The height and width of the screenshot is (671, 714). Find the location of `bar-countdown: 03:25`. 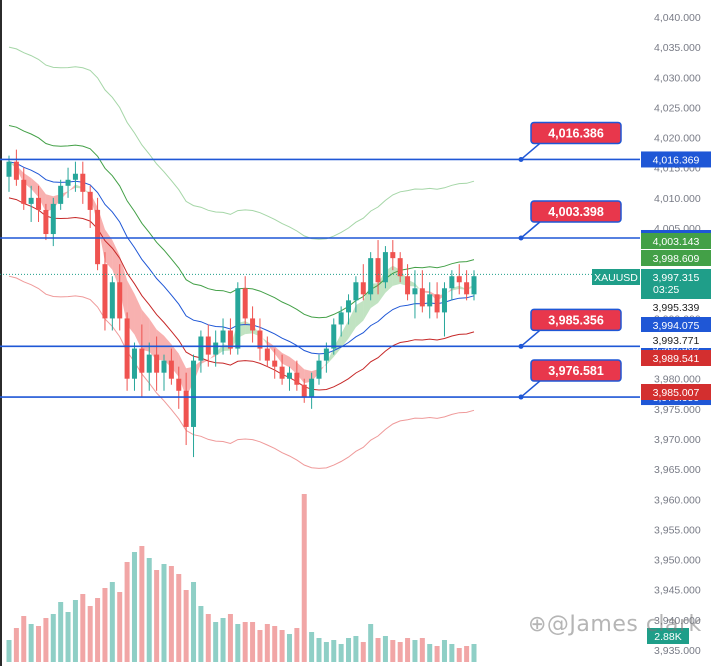

bar-countdown: 03:25 is located at coordinates (666, 290).